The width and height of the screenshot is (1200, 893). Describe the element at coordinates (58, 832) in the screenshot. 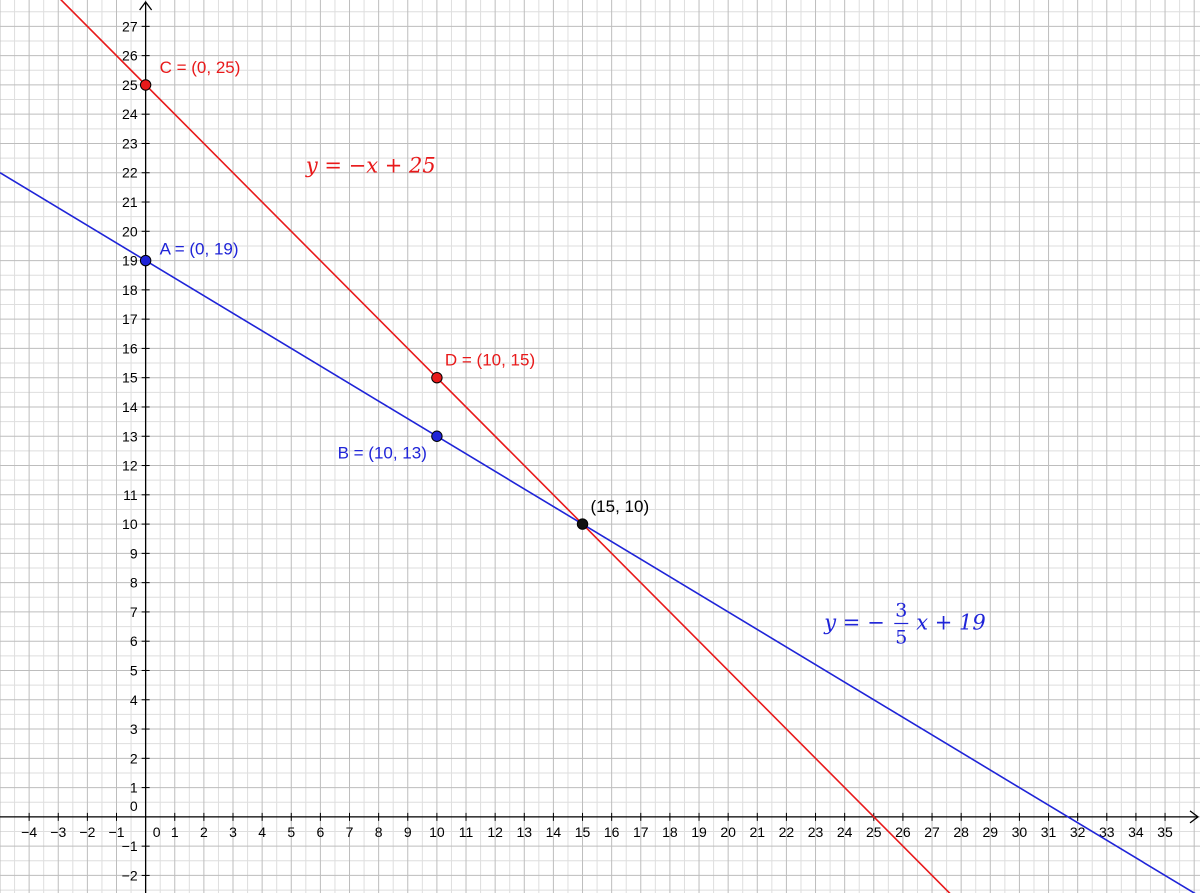

I see `x-tick-label: −3` at that location.